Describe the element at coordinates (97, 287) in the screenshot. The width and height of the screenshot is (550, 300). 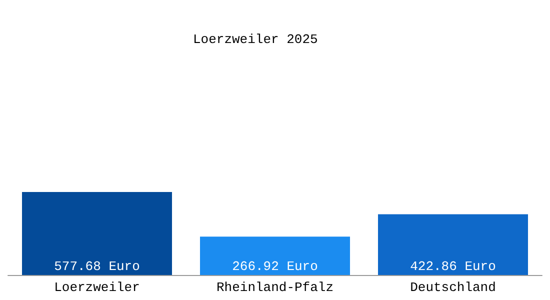
I see `x-tick-label: Loerzweiler` at that location.